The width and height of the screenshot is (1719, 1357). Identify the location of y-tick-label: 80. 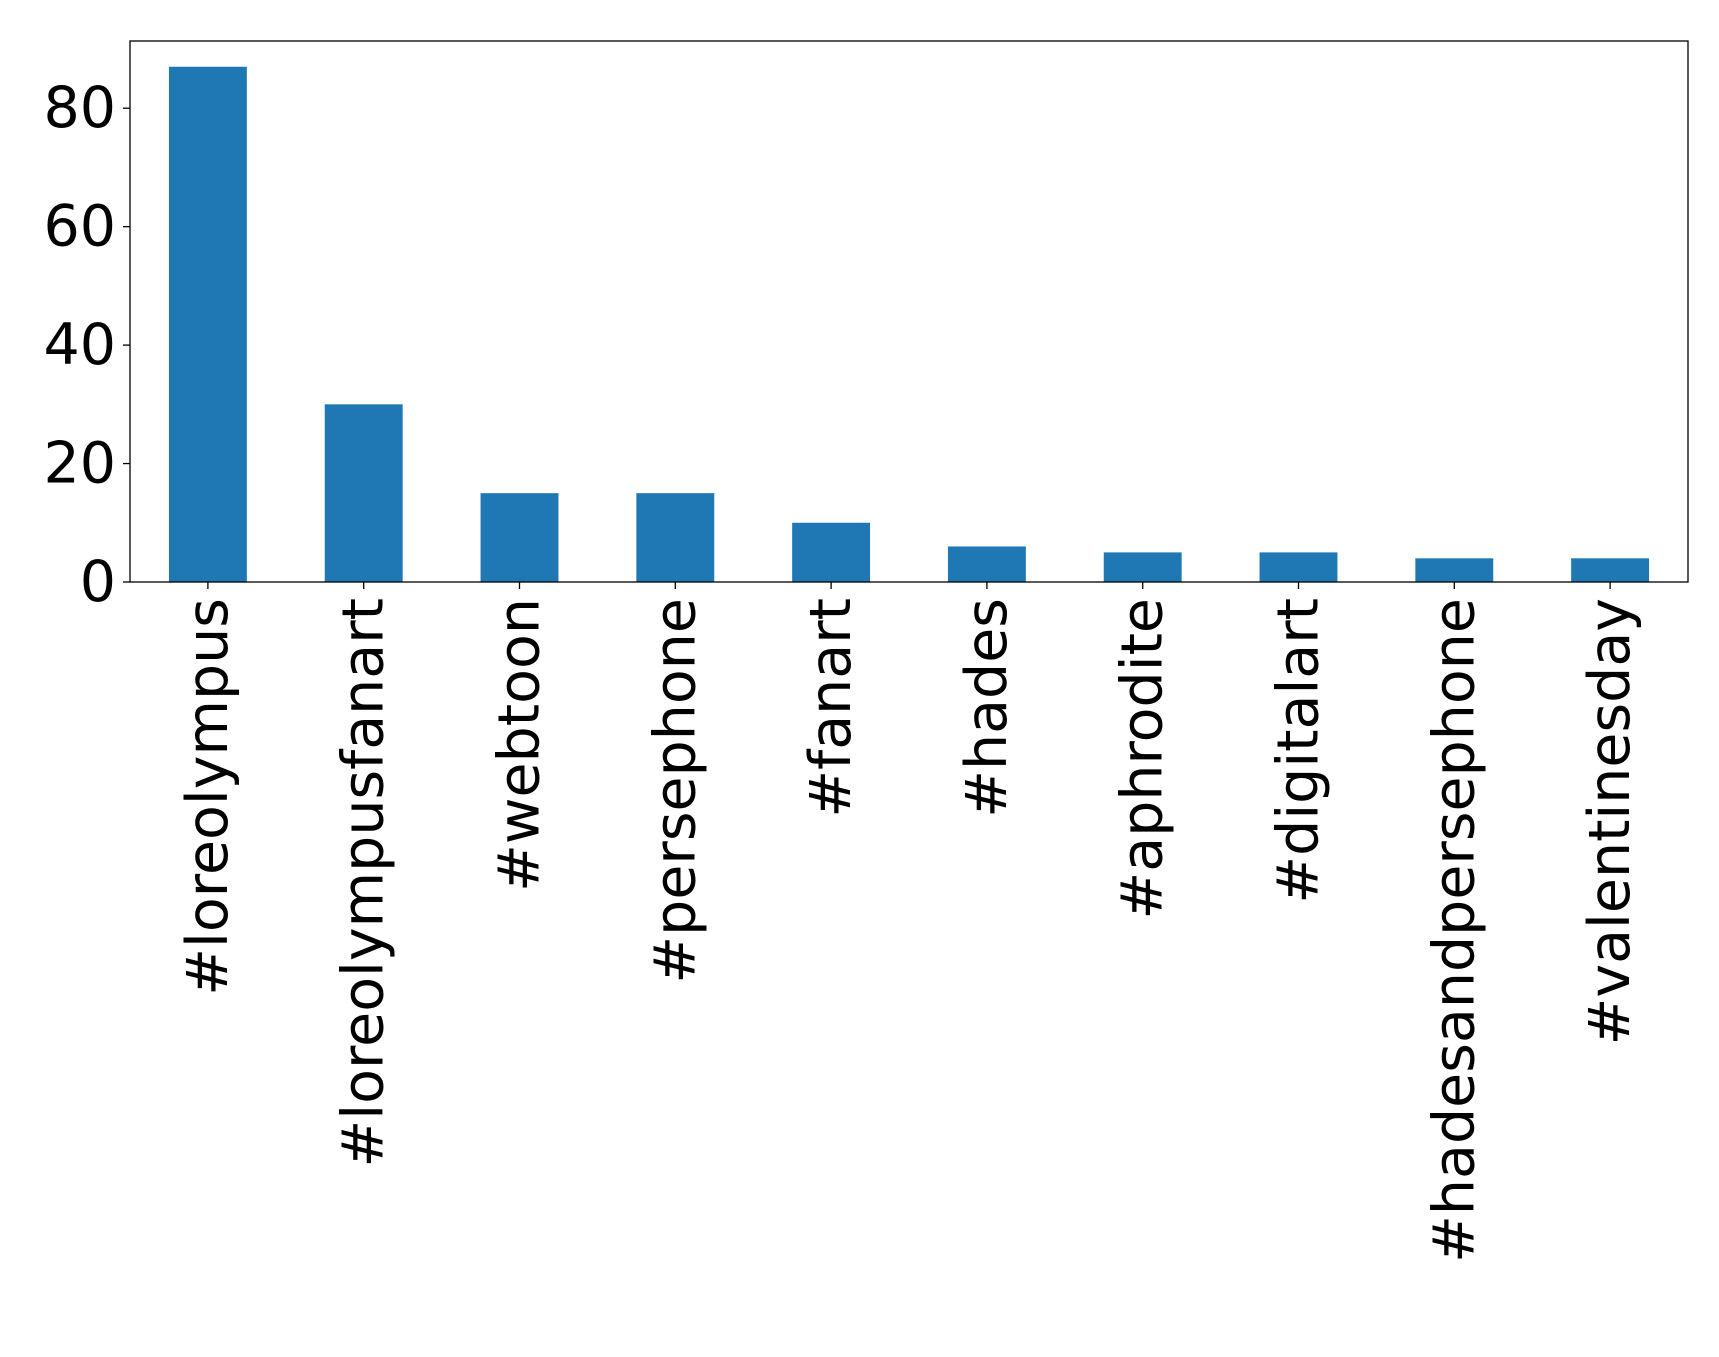
(79, 108).